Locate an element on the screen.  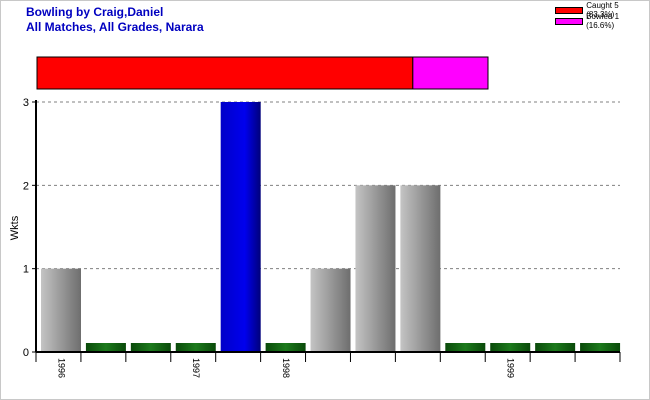
legend-label-caught: Caught 5 (83.3%) is located at coordinates (602, 10).